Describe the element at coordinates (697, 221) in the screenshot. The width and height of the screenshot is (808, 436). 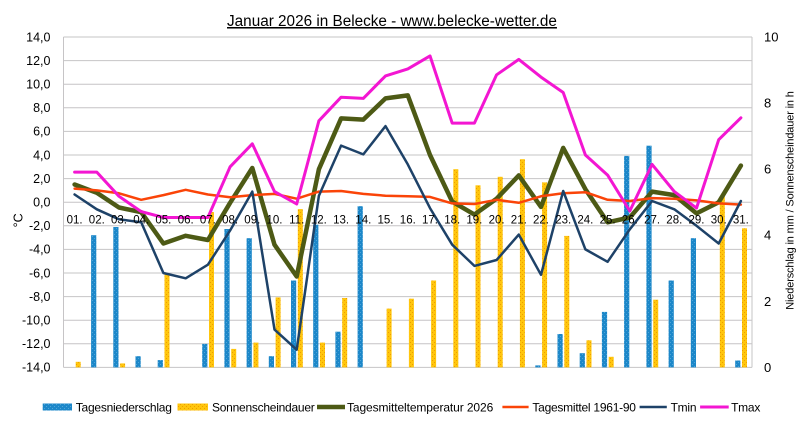
I see `svg-text: 29.` at that location.